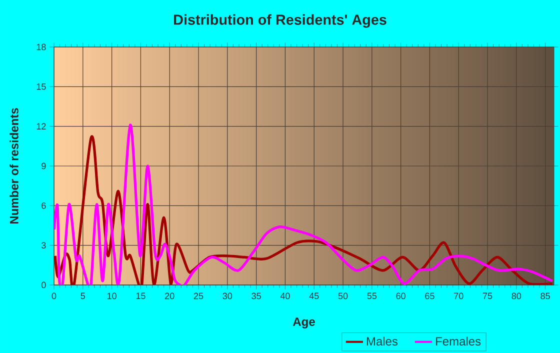 The width and height of the screenshot is (560, 353). Describe the element at coordinates (429, 296) in the screenshot. I see `x-tick-label: 65` at that location.